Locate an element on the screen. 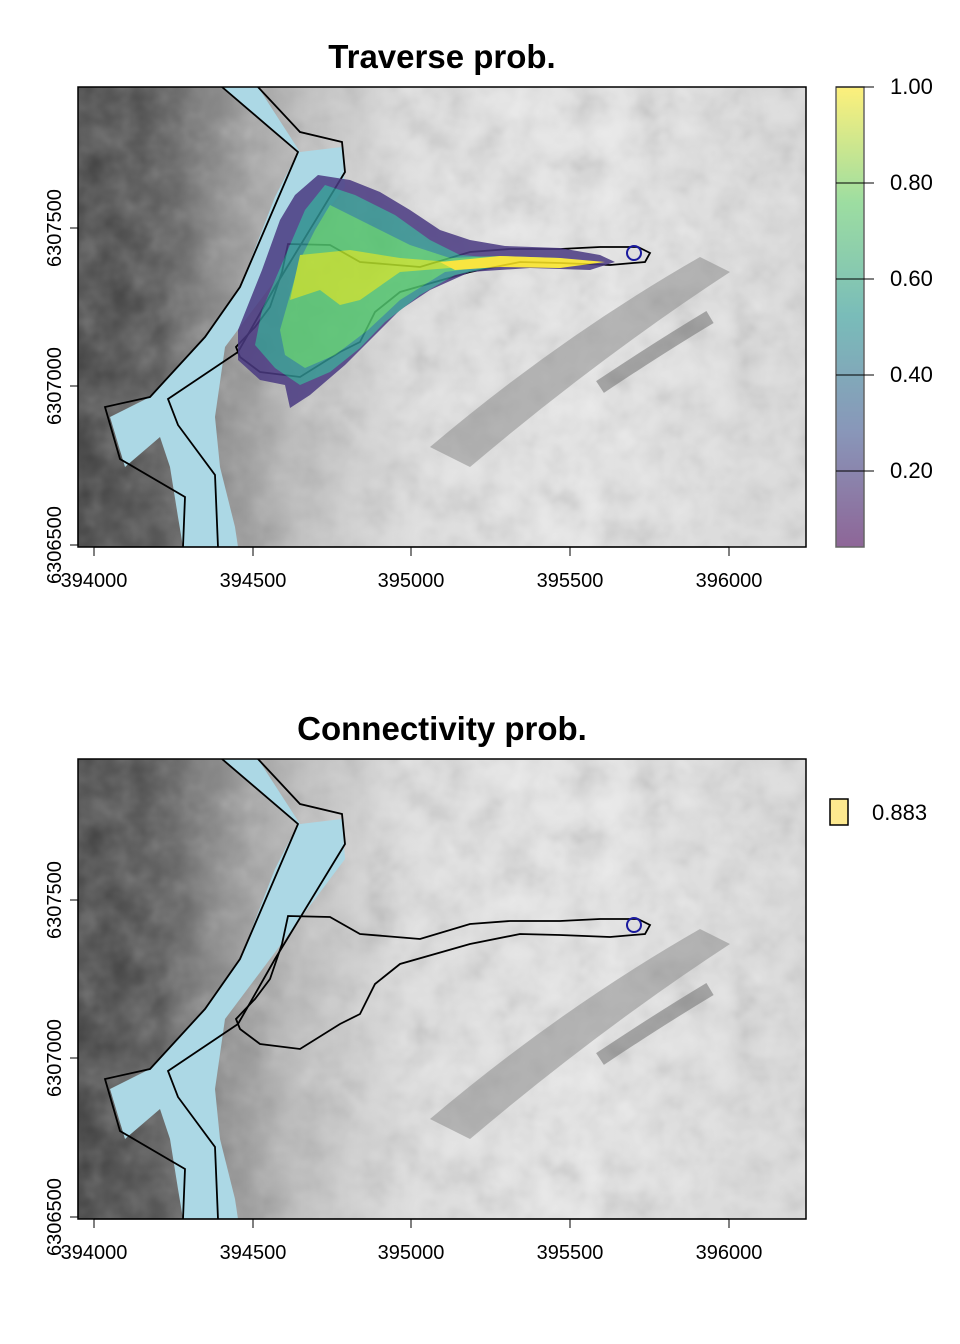  panel-title: Connectivity prob. is located at coordinates (442, 728).